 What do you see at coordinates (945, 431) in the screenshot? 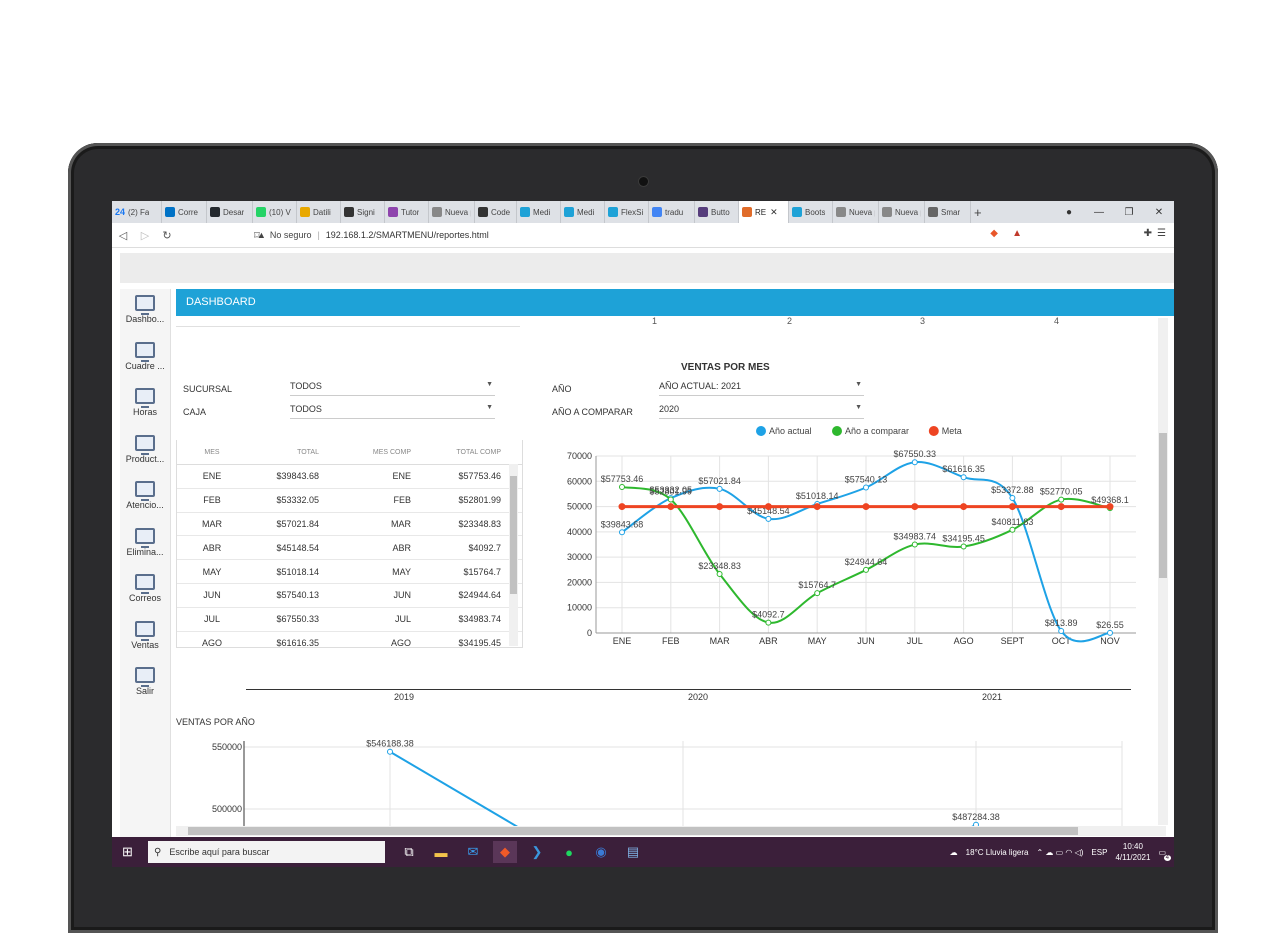
I see `legend-entry: Meta` at bounding box center [945, 431].